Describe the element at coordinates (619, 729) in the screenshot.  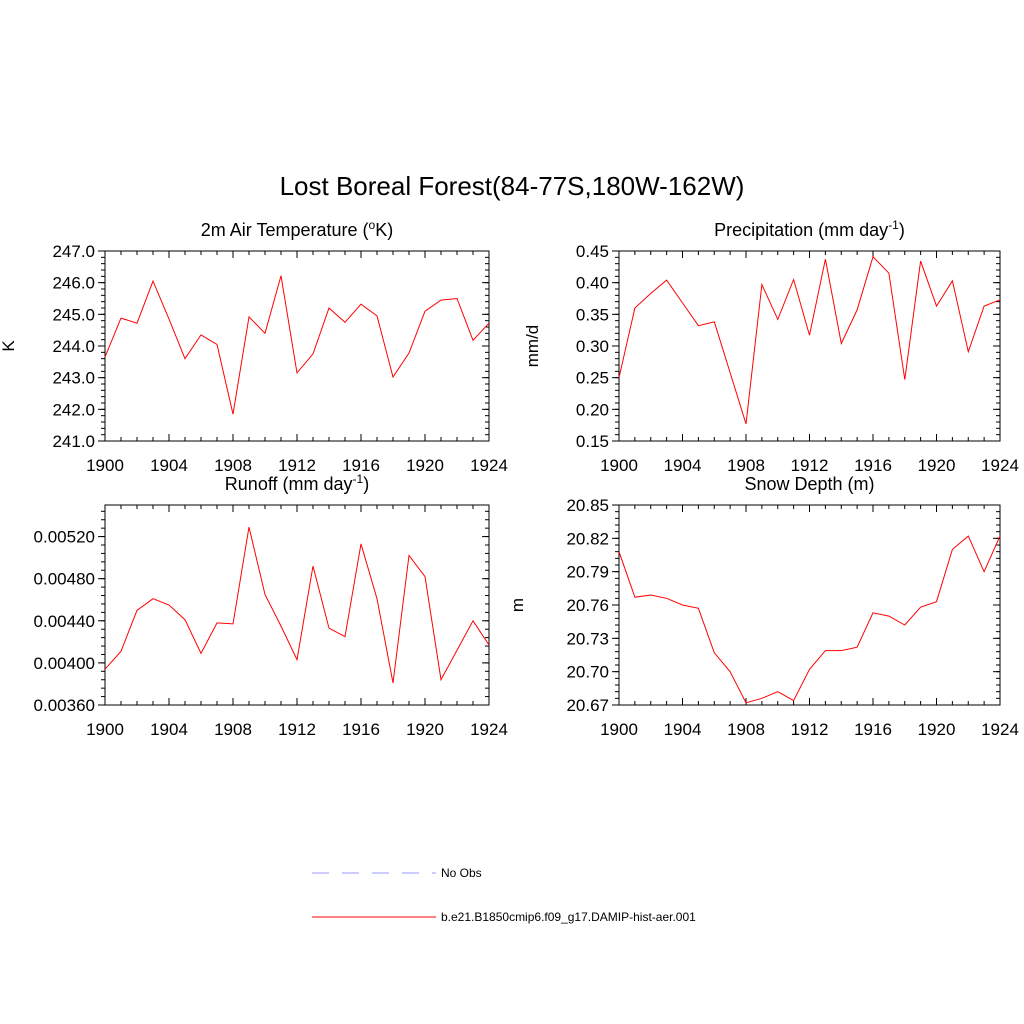
I see `x-tick-label-snow-depth: 1900` at that location.